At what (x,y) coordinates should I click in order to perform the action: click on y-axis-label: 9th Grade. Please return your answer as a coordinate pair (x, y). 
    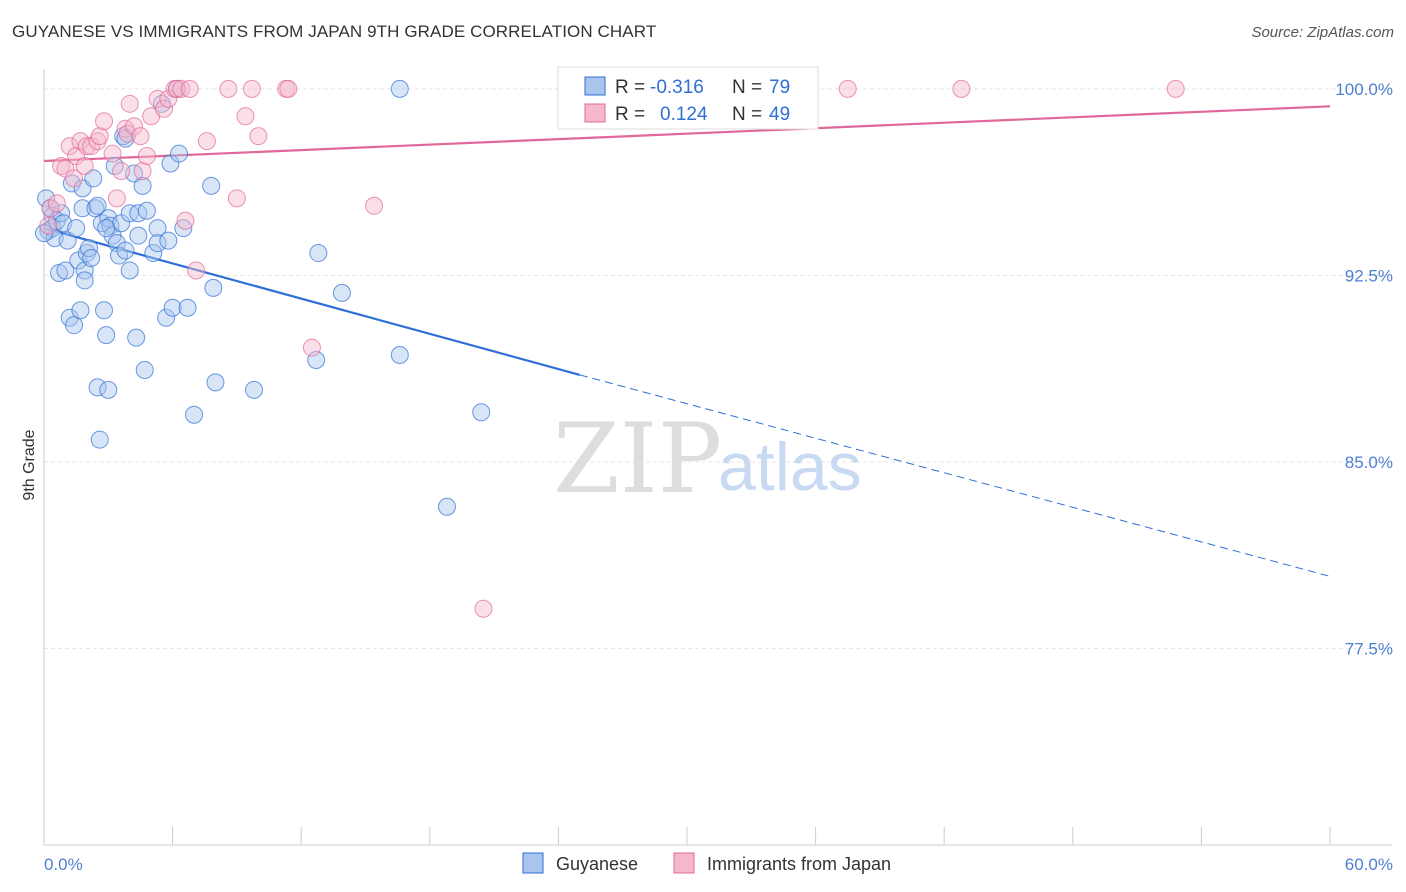
    Looking at the image, I should click on (29, 464).